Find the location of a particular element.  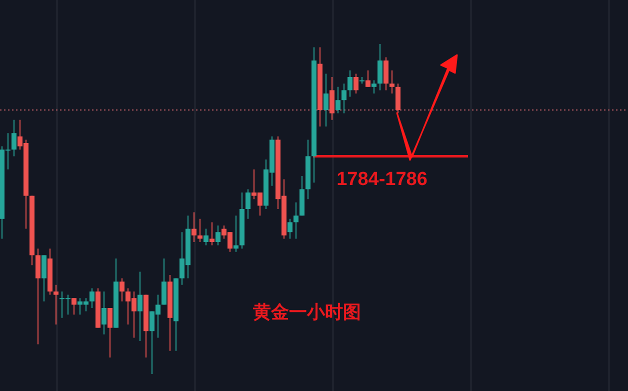

annotation: 1784-1786 is located at coordinates (382, 179).